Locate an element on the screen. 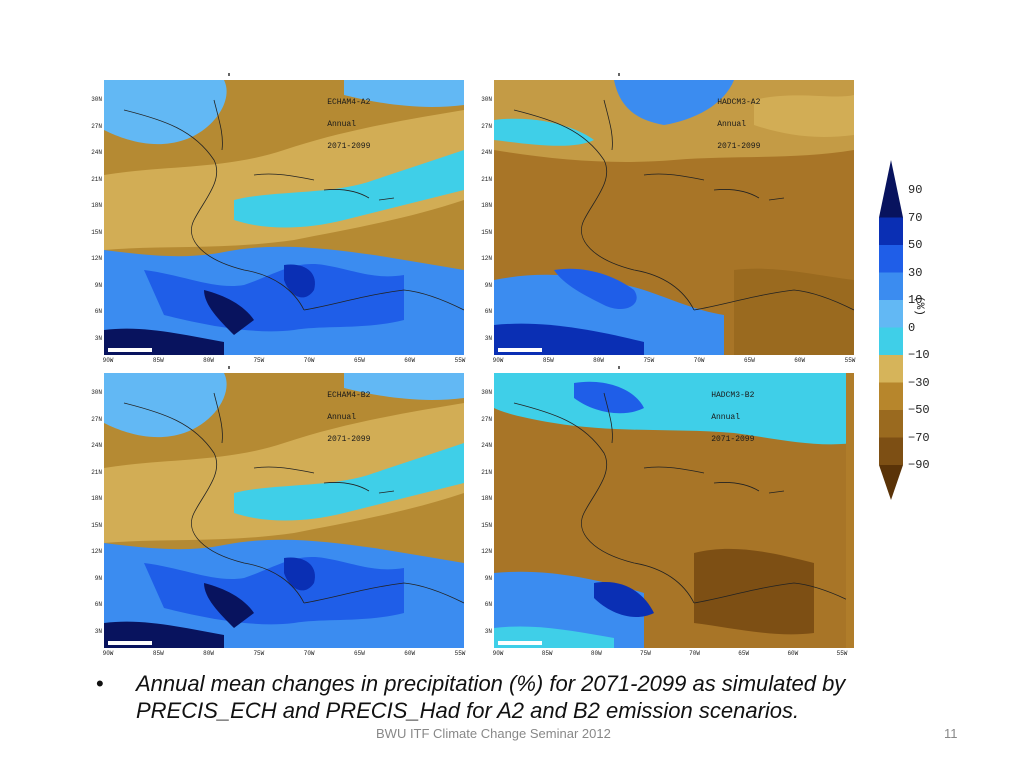  legend-colorbar is located at coordinates (891, 330).